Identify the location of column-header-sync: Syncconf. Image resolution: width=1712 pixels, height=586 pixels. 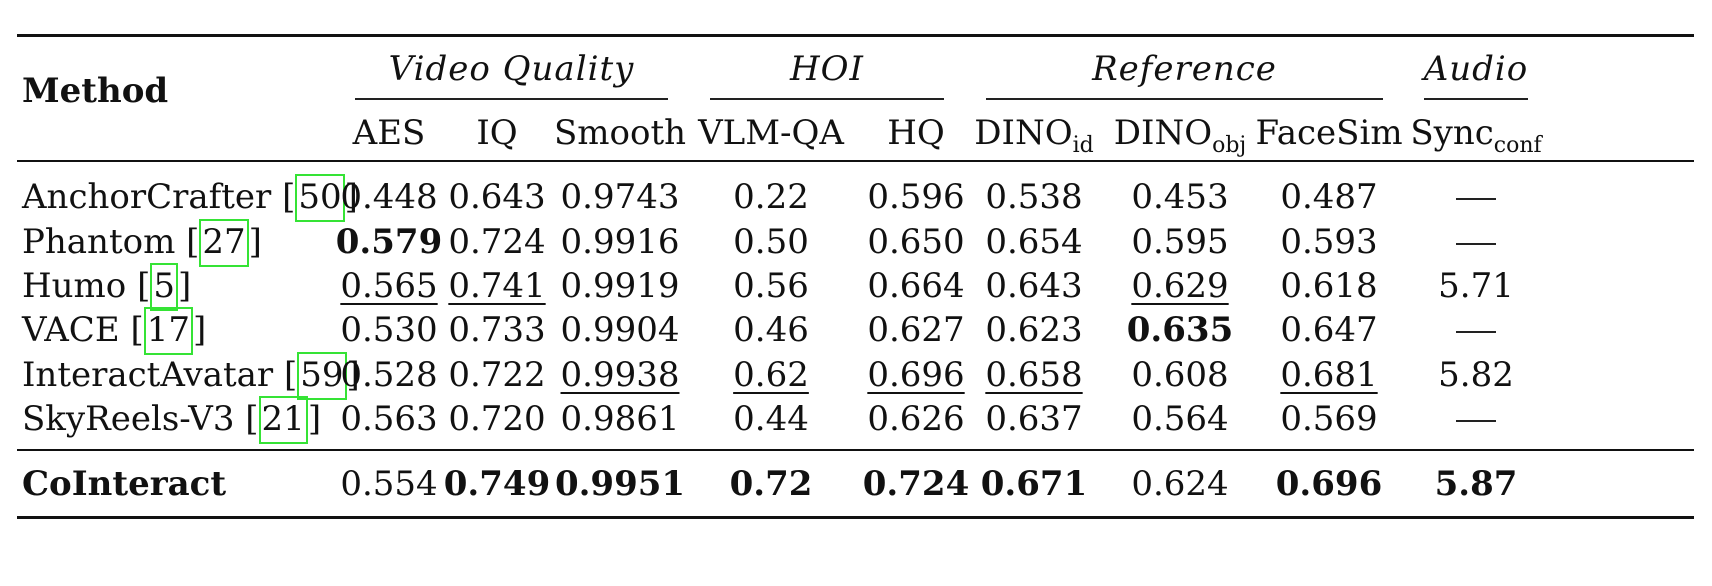
(1475, 135).